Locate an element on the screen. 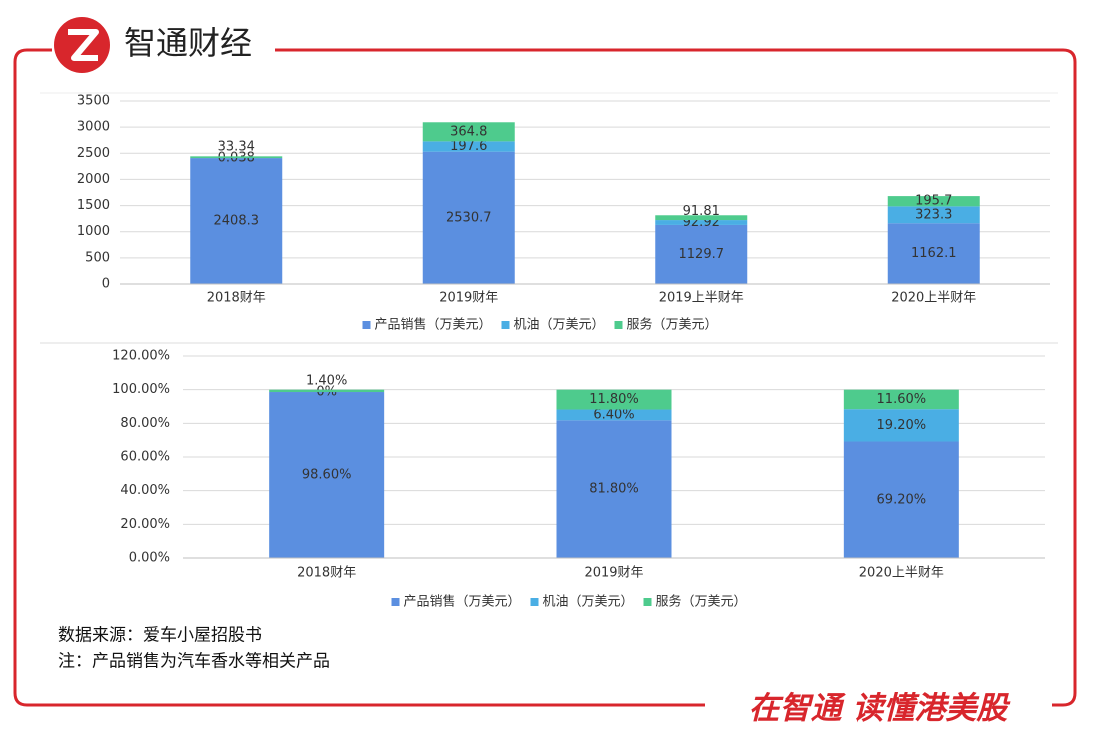 The image size is (1112, 756). note: 注：产品销售为汽车香水等相关产品 is located at coordinates (194, 662).